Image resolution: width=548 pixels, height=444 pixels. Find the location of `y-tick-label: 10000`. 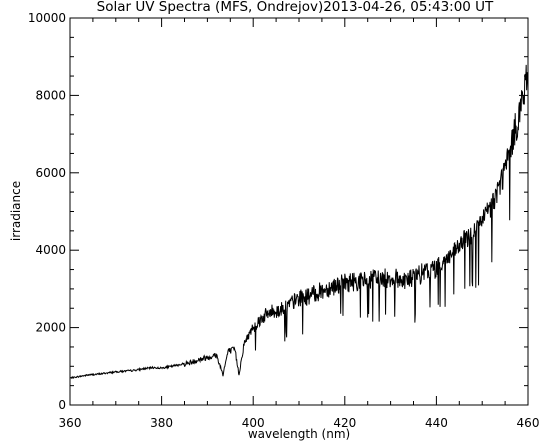

y-tick-label: 10000 is located at coordinates (47, 18).